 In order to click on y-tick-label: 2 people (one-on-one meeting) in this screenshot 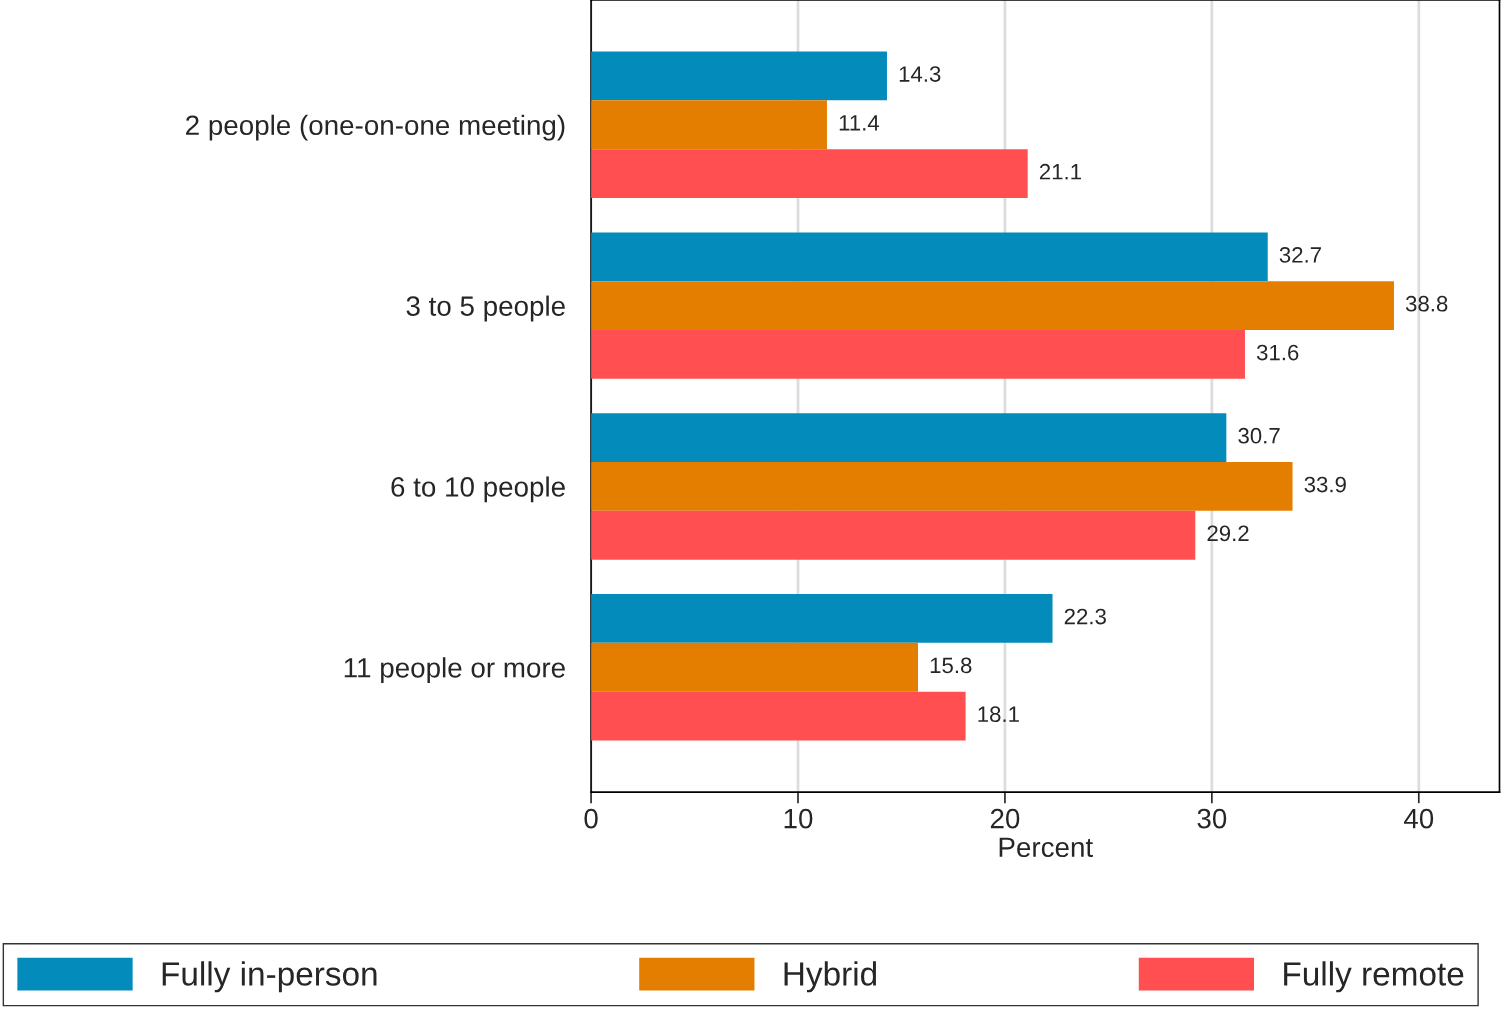, I will do `click(375, 127)`.